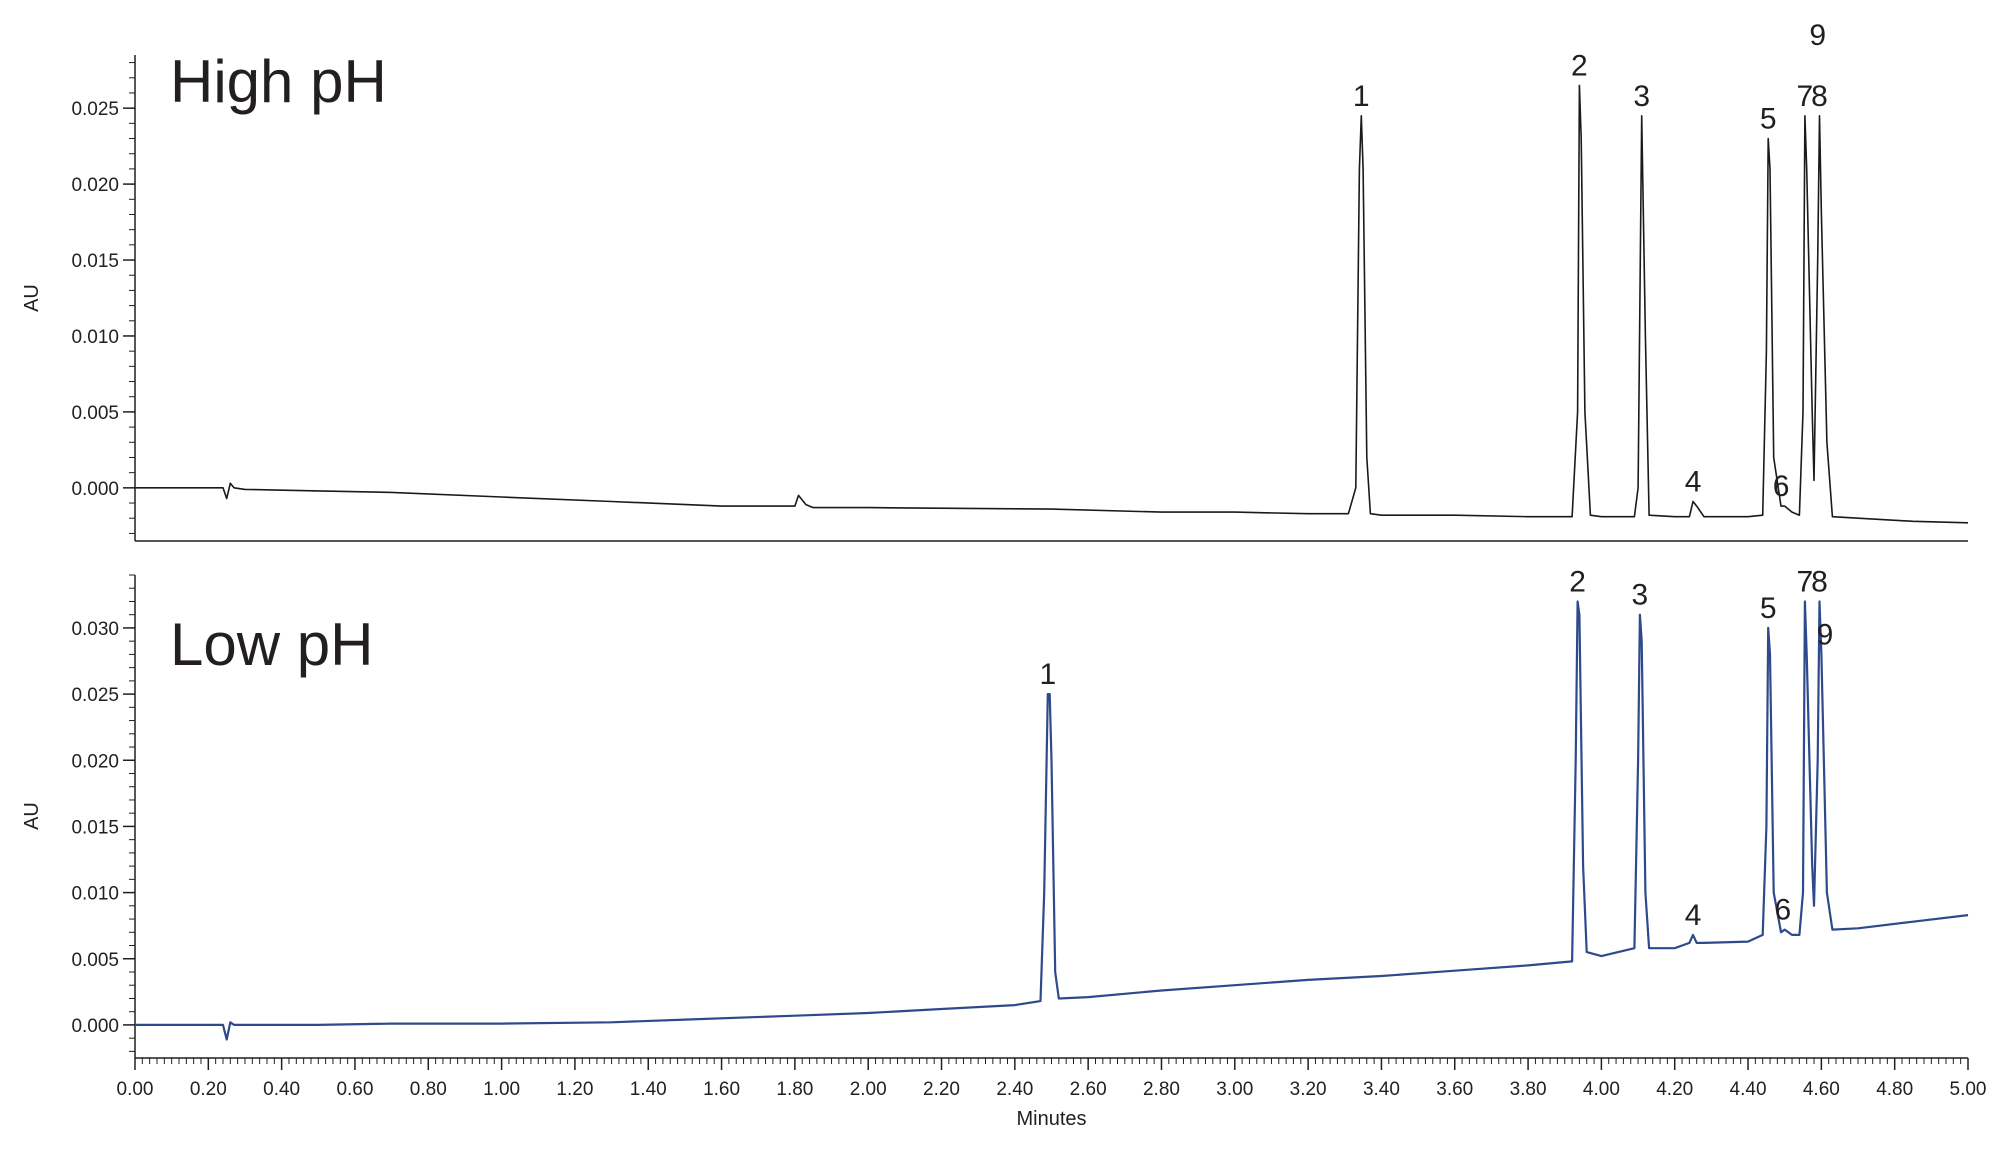  What do you see at coordinates (1528, 1089) in the screenshot?
I see `x-tick-label: 3.80` at bounding box center [1528, 1089].